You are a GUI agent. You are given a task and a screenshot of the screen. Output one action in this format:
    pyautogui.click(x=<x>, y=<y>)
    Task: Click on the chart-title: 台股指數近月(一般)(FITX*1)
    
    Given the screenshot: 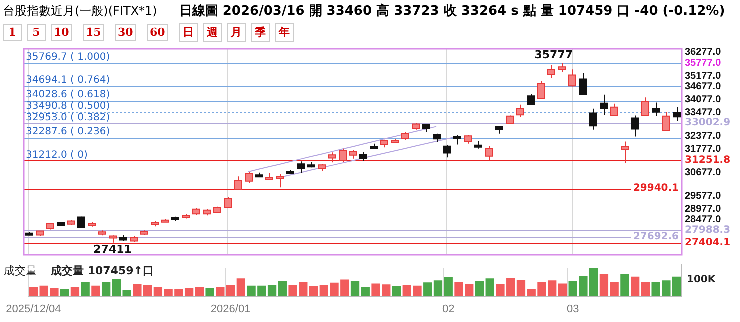 What is the action you would take?
    pyautogui.click(x=80, y=11)
    